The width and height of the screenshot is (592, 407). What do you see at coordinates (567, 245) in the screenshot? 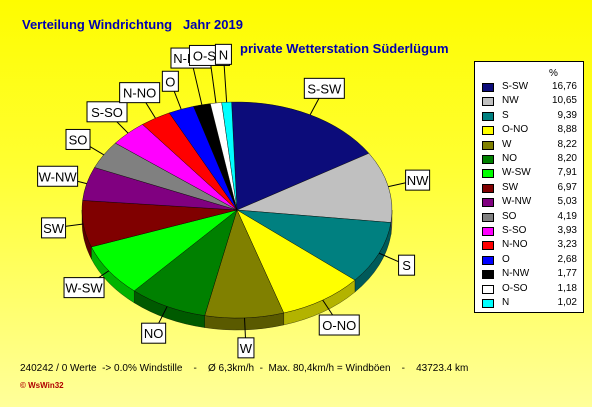
I see `legend-value: 3,23` at bounding box center [567, 245].